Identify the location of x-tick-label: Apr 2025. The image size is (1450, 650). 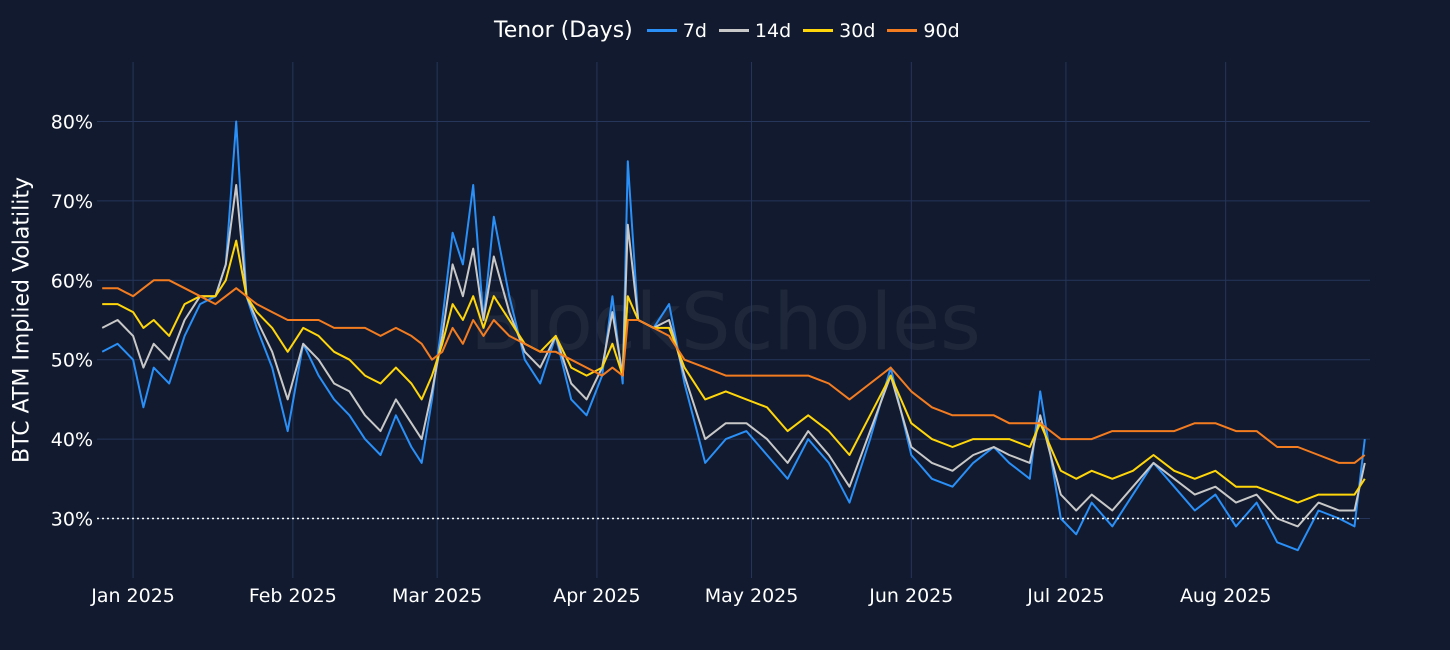
(596, 596).